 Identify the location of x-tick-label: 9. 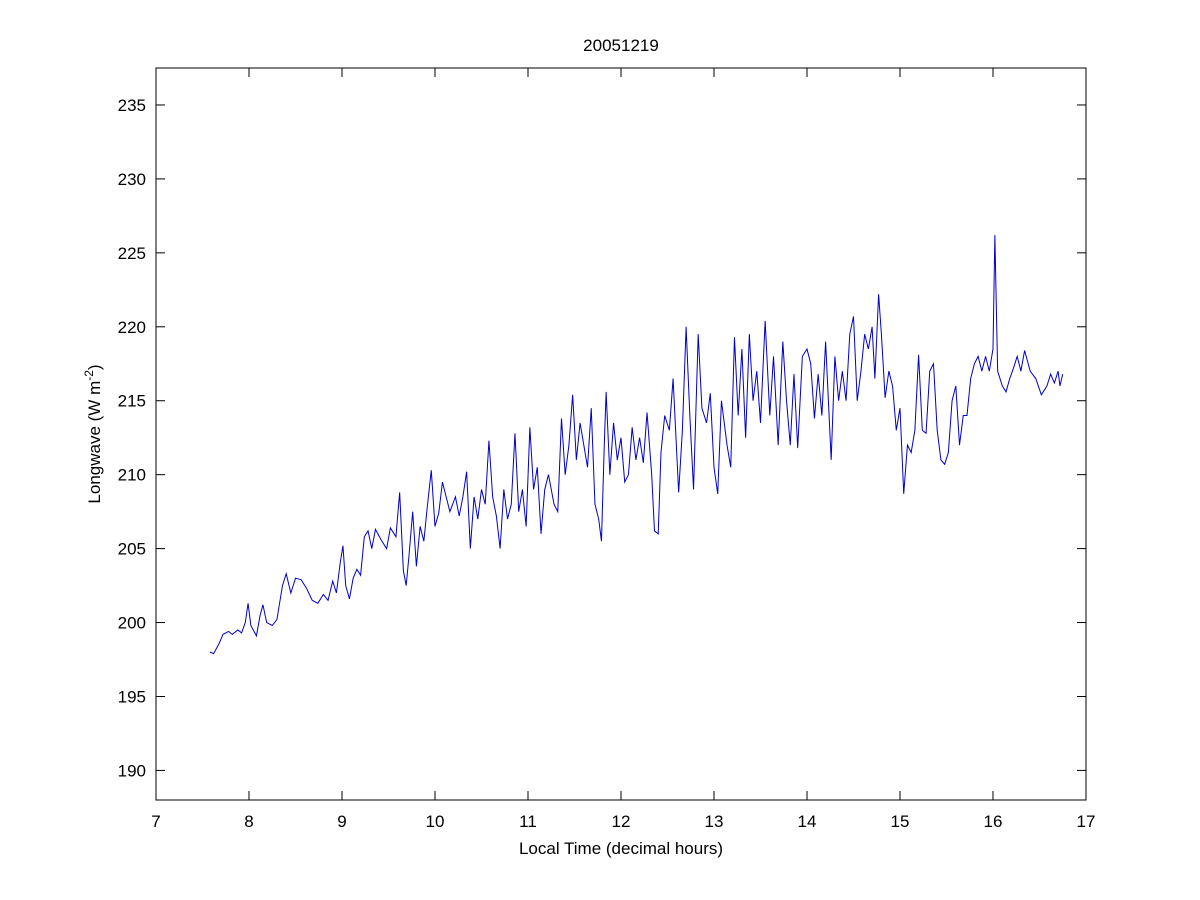
(341, 821).